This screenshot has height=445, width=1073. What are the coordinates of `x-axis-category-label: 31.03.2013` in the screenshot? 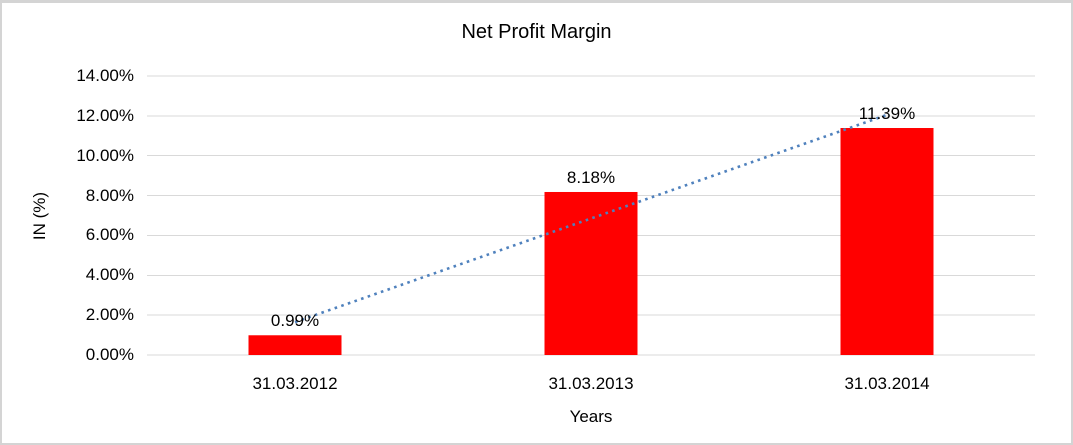 It's located at (591, 383).